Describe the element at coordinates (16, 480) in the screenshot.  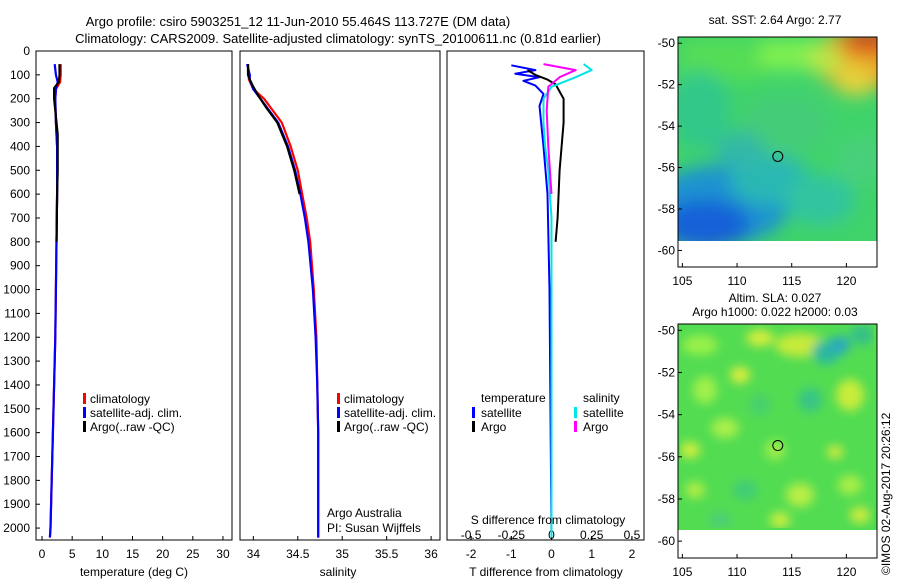
I see `depth-tick-label: 1800` at that location.